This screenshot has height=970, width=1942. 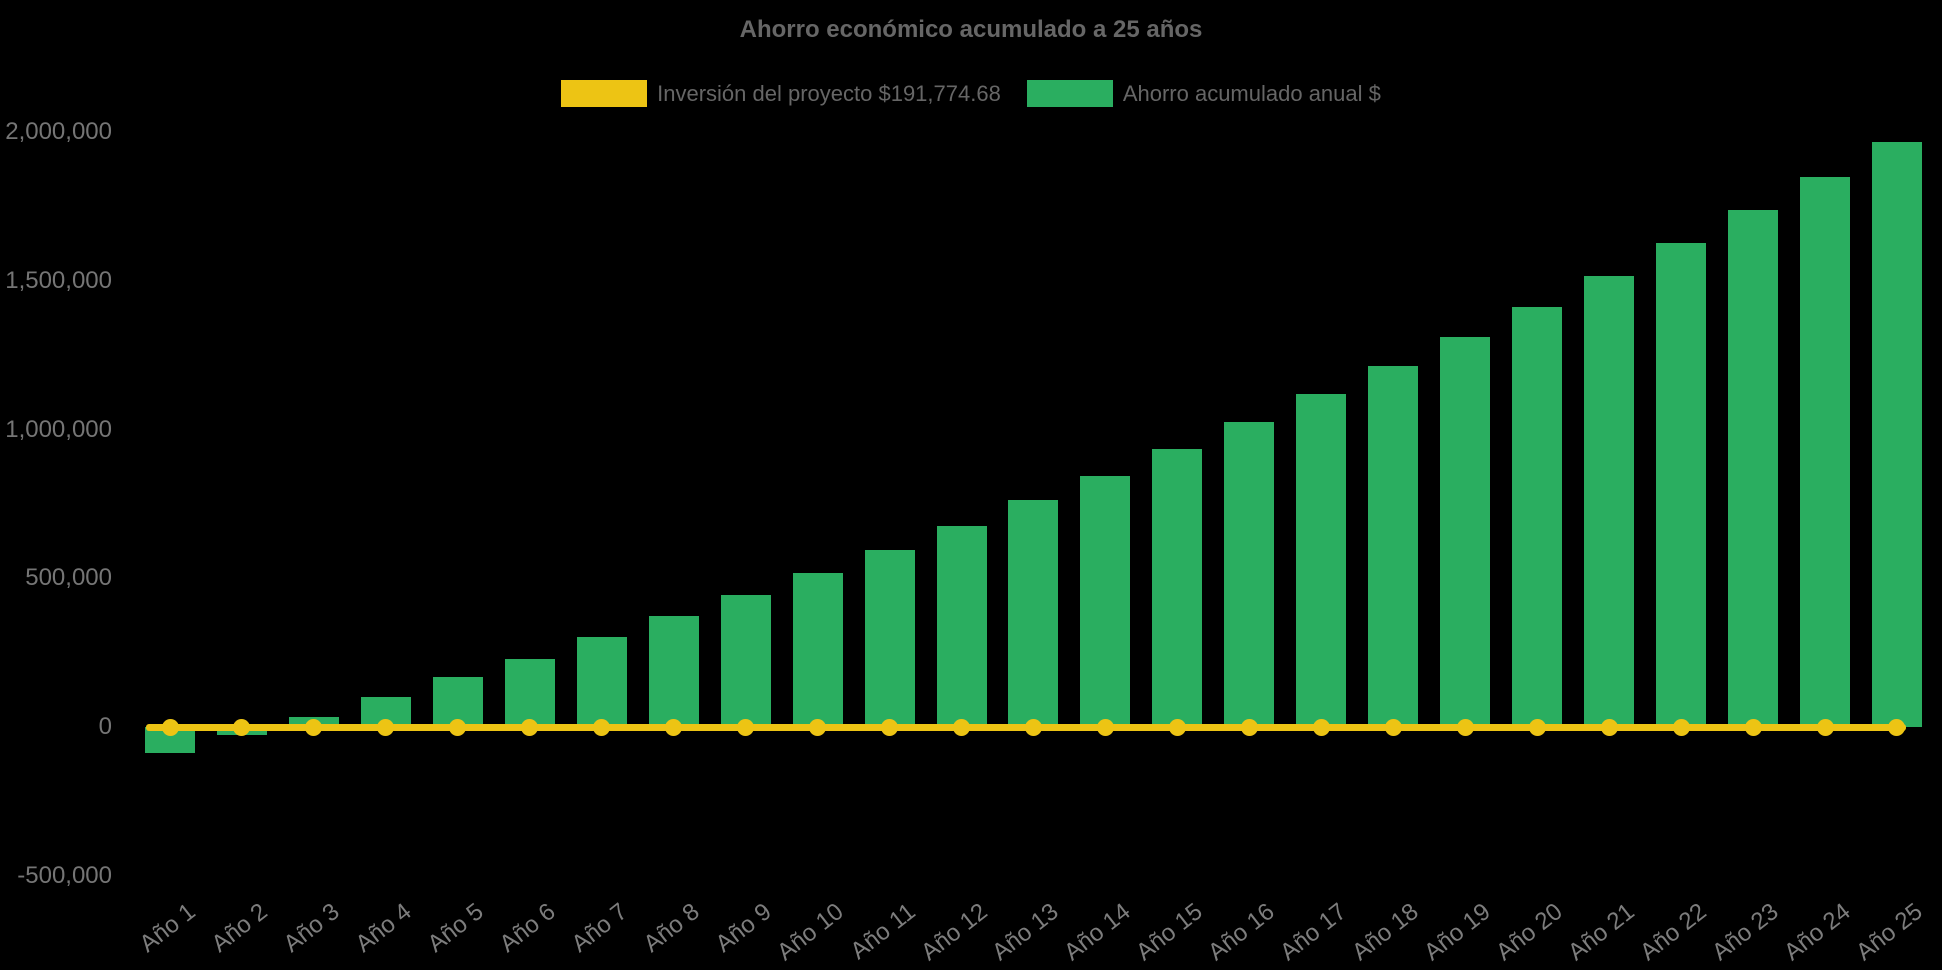 I want to click on bar-año-22, so click(x=1681, y=484).